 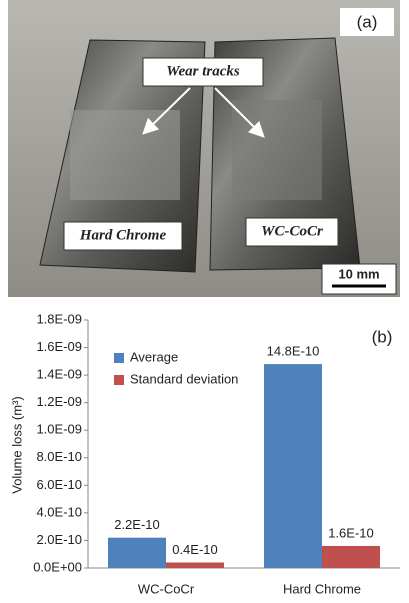 I want to click on value-label: 2.2E-10, so click(x=137, y=524).